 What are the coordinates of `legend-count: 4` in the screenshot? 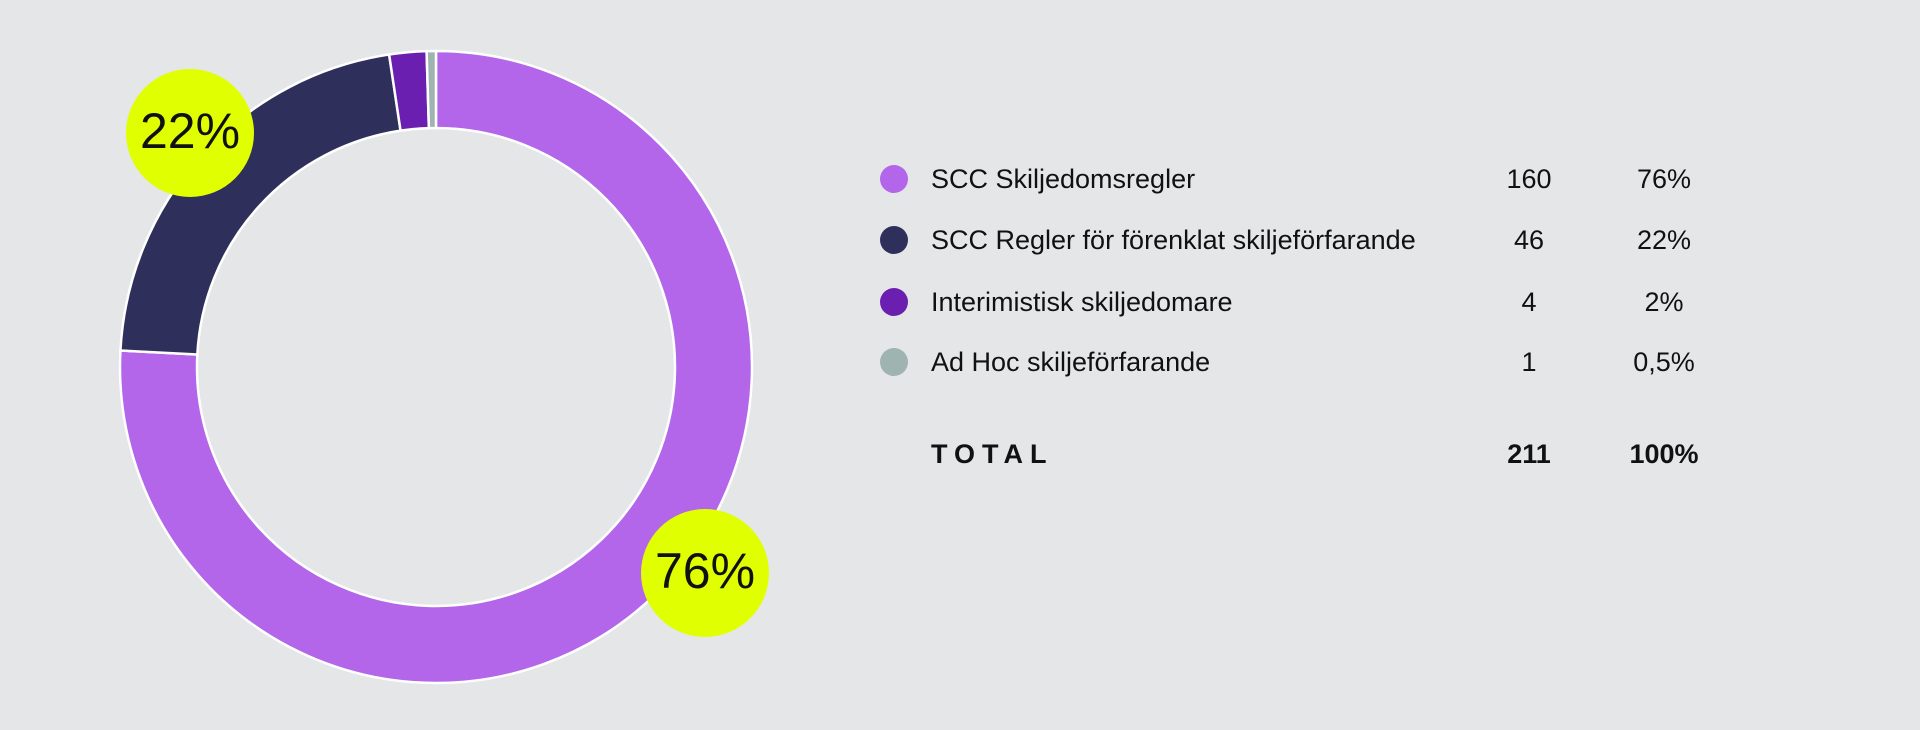 It's located at (1528, 302).